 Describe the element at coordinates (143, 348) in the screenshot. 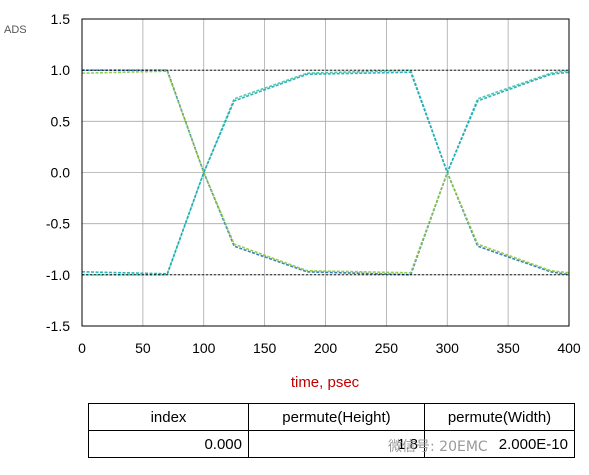

I see `x-tick-label: 50` at that location.